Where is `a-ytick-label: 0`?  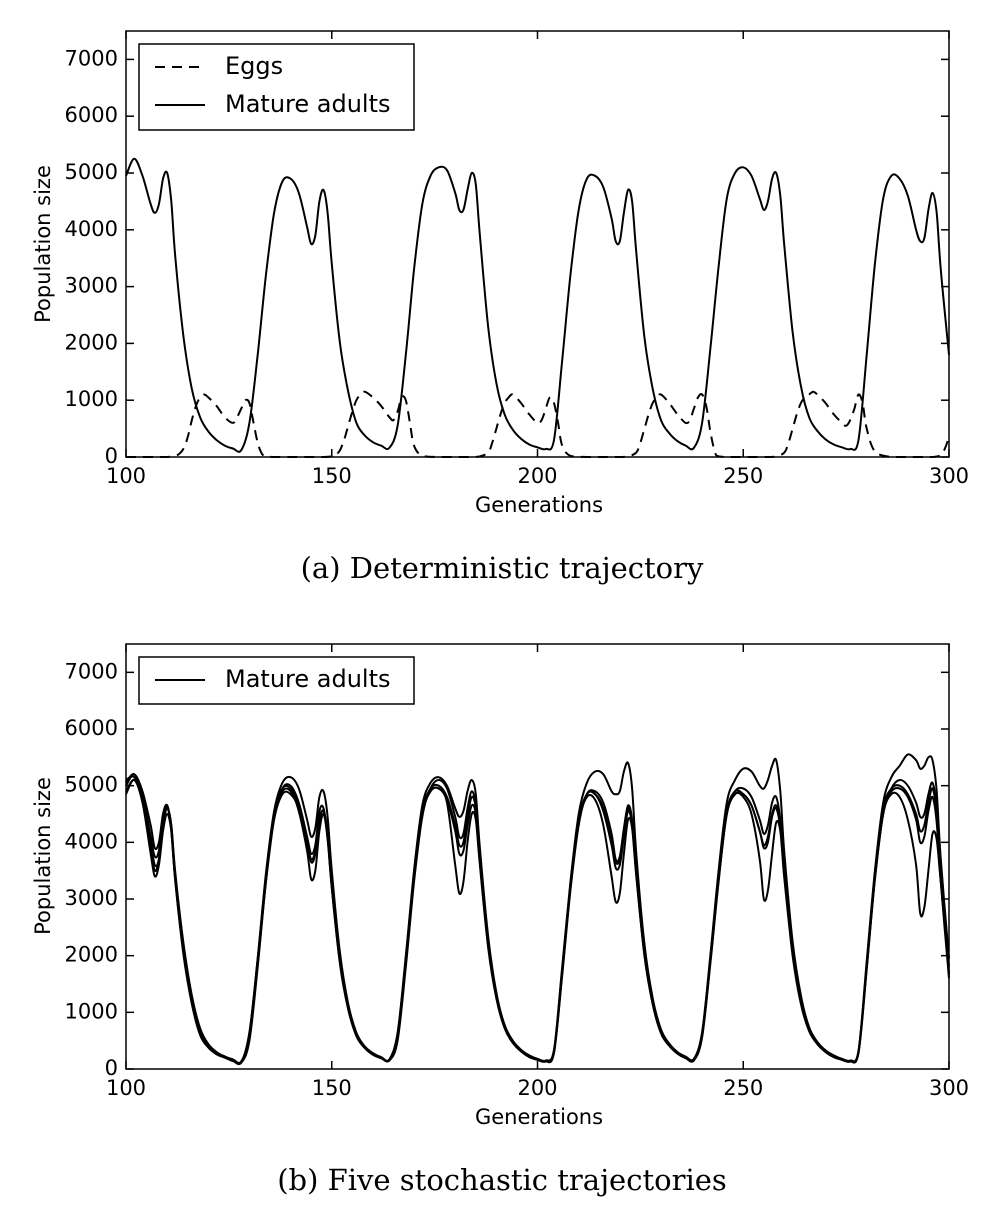 a-ytick-label: 0 is located at coordinates (111, 456).